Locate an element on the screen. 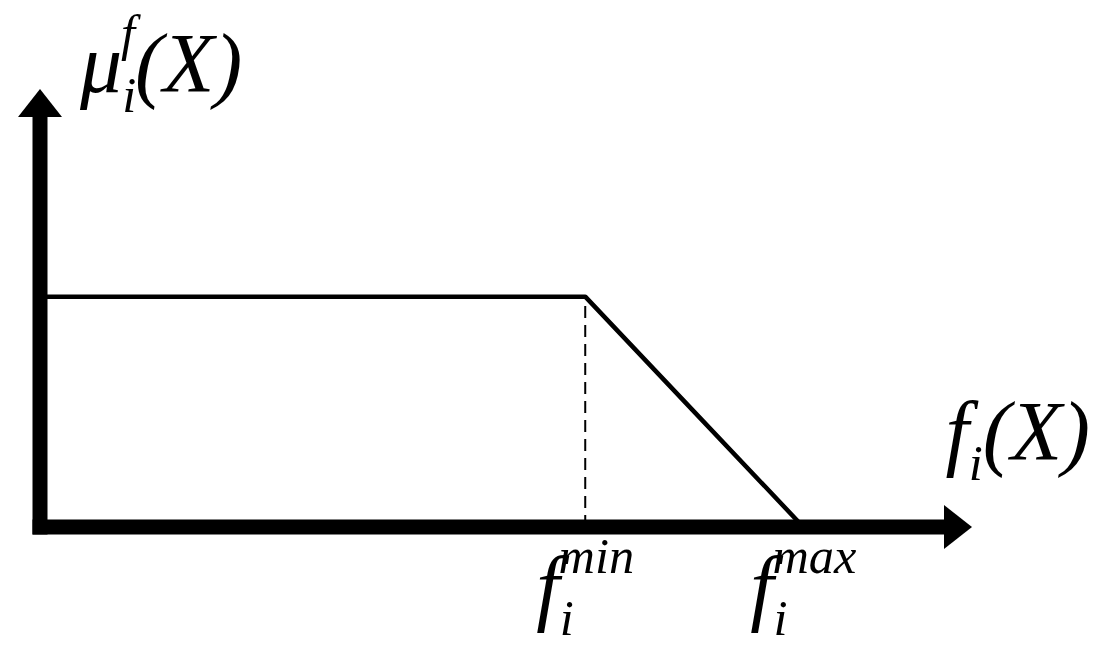  y-axis-title: μ$_{i}$$^{f}$(X) is located at coordinates (161, 64).